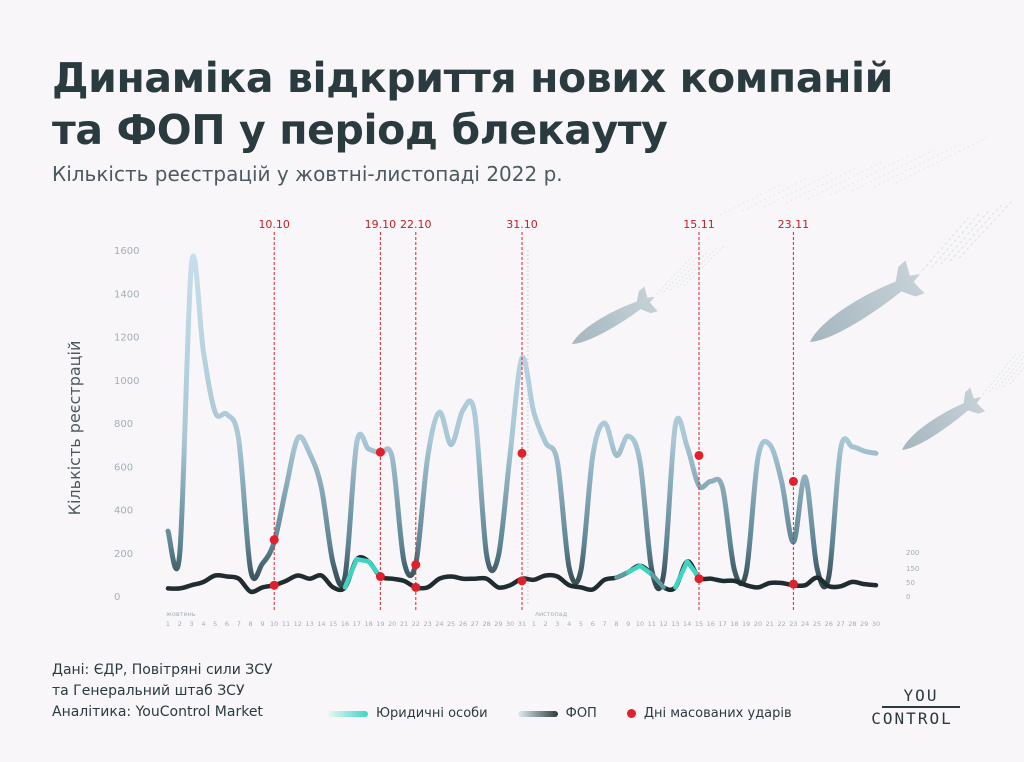 The width and height of the screenshot is (1024, 762). What do you see at coordinates (123, 424) in the screenshot?
I see `y-tick-label: 800` at bounding box center [123, 424].